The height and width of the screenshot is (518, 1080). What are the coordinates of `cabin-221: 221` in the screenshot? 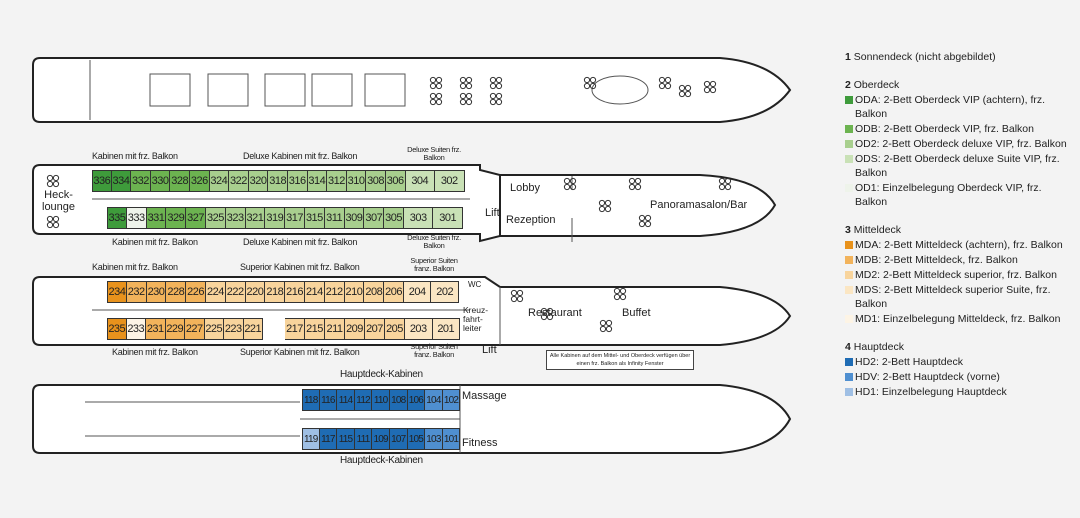 It's located at (253, 329).